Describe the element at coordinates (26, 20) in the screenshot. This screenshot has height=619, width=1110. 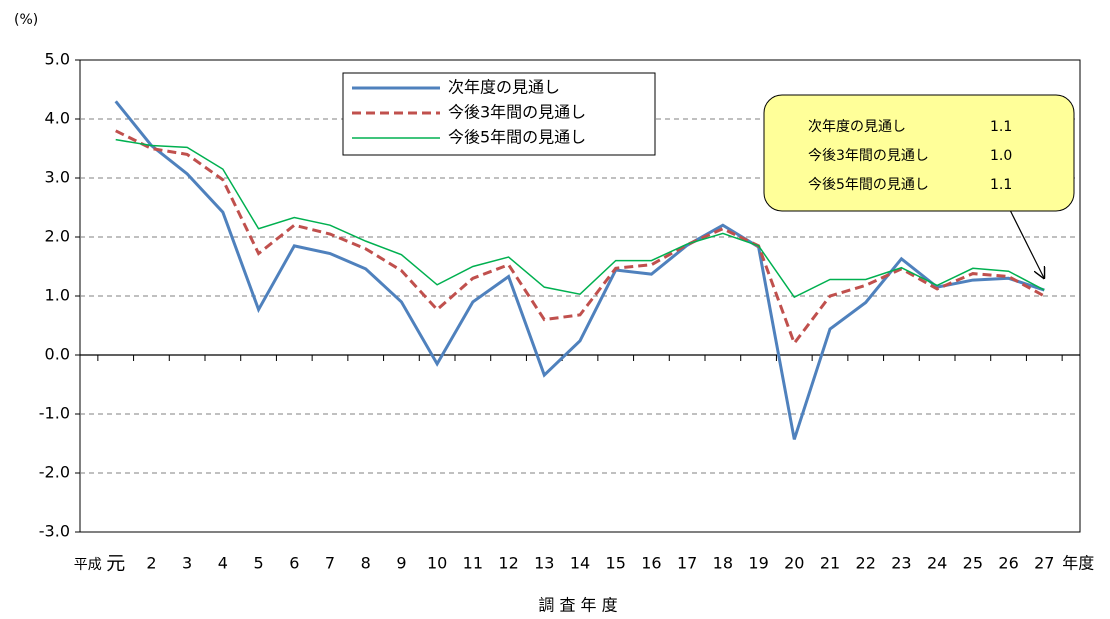
I see `y-unit: (%)` at that location.